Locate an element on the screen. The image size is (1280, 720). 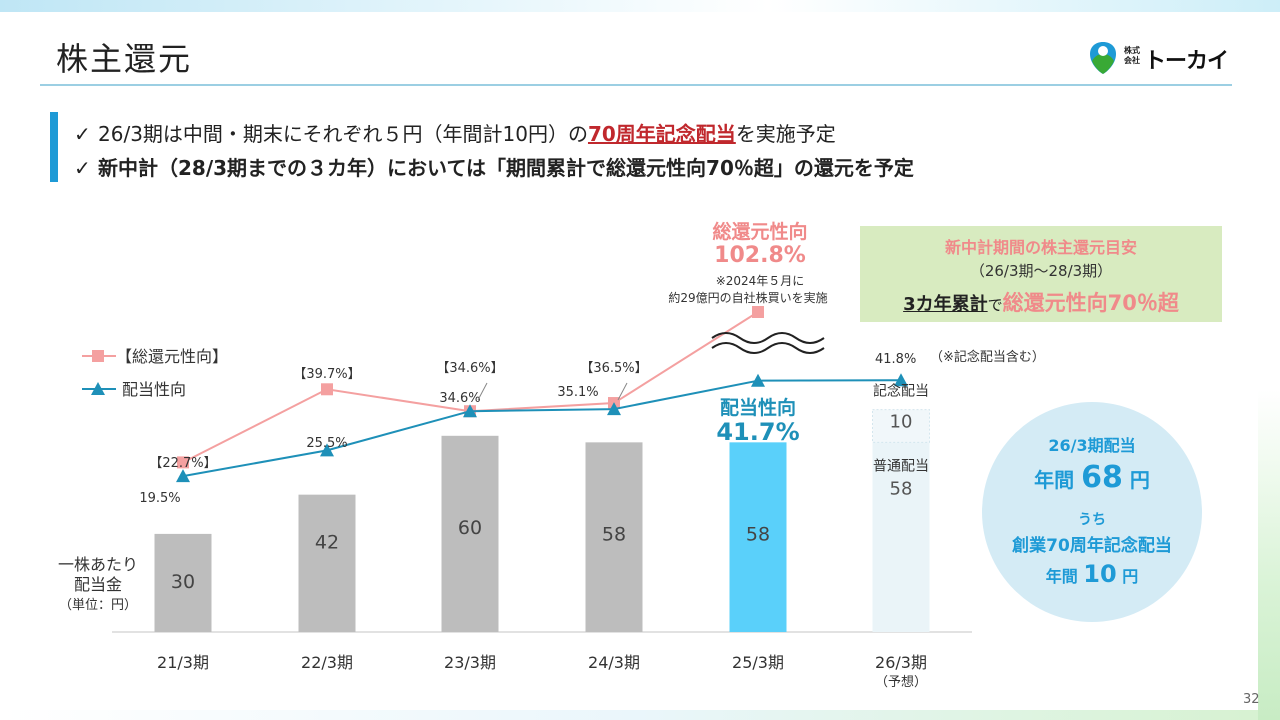
payout-label-2: 25.5% is located at coordinates (326, 443).